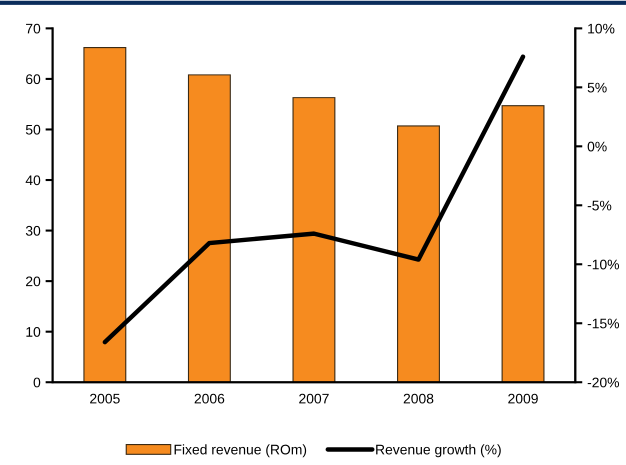  I want to click on x-tick-label: 2007, so click(314, 399).